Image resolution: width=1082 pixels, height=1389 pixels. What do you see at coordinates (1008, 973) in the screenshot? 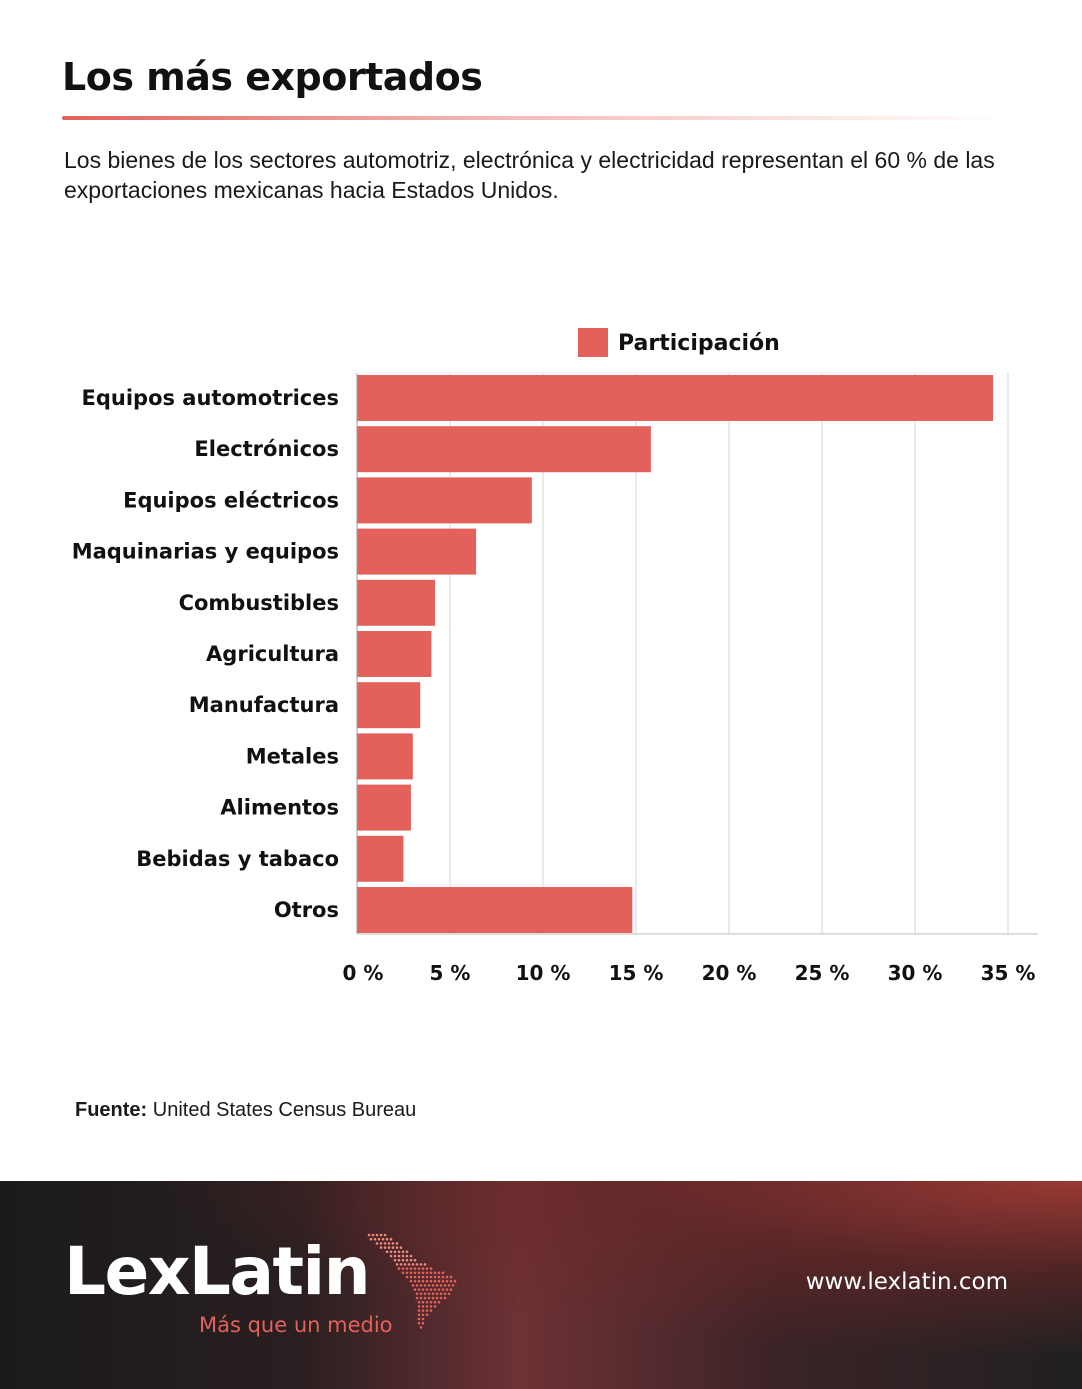
I see `x-tick-label: 35 %` at bounding box center [1008, 973].